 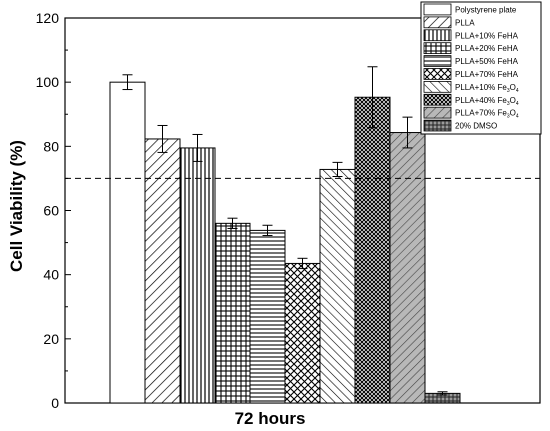 I want to click on legend-label: PLLA+40% Fe3O4, so click(x=487, y=101).